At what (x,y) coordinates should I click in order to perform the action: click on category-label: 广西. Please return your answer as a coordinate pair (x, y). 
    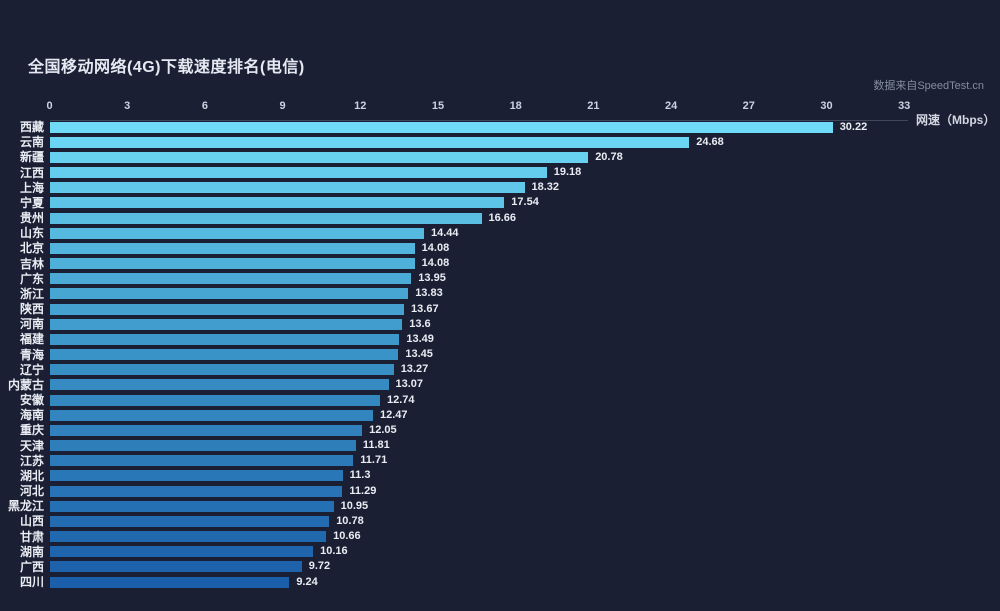
    Looking at the image, I should click on (31, 566).